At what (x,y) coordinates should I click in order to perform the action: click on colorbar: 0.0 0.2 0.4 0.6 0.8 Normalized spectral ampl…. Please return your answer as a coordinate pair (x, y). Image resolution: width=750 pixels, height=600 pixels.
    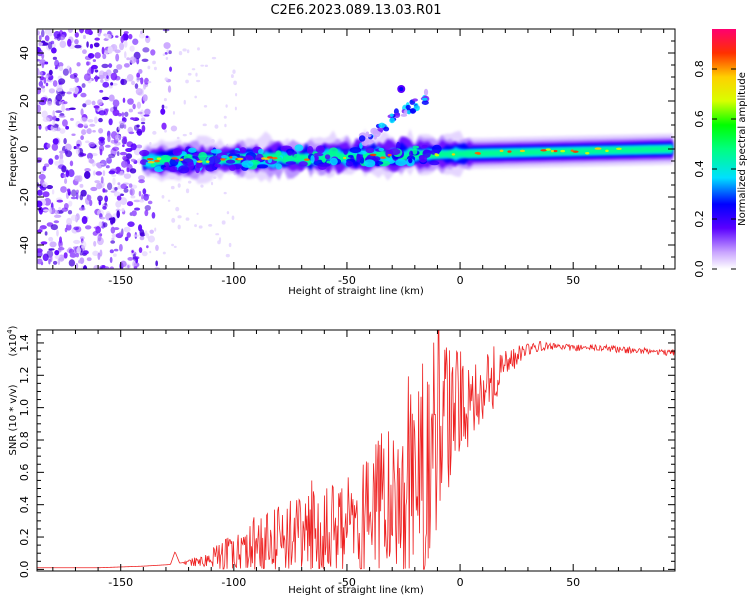
    Looking at the image, I should click on (720, 153).